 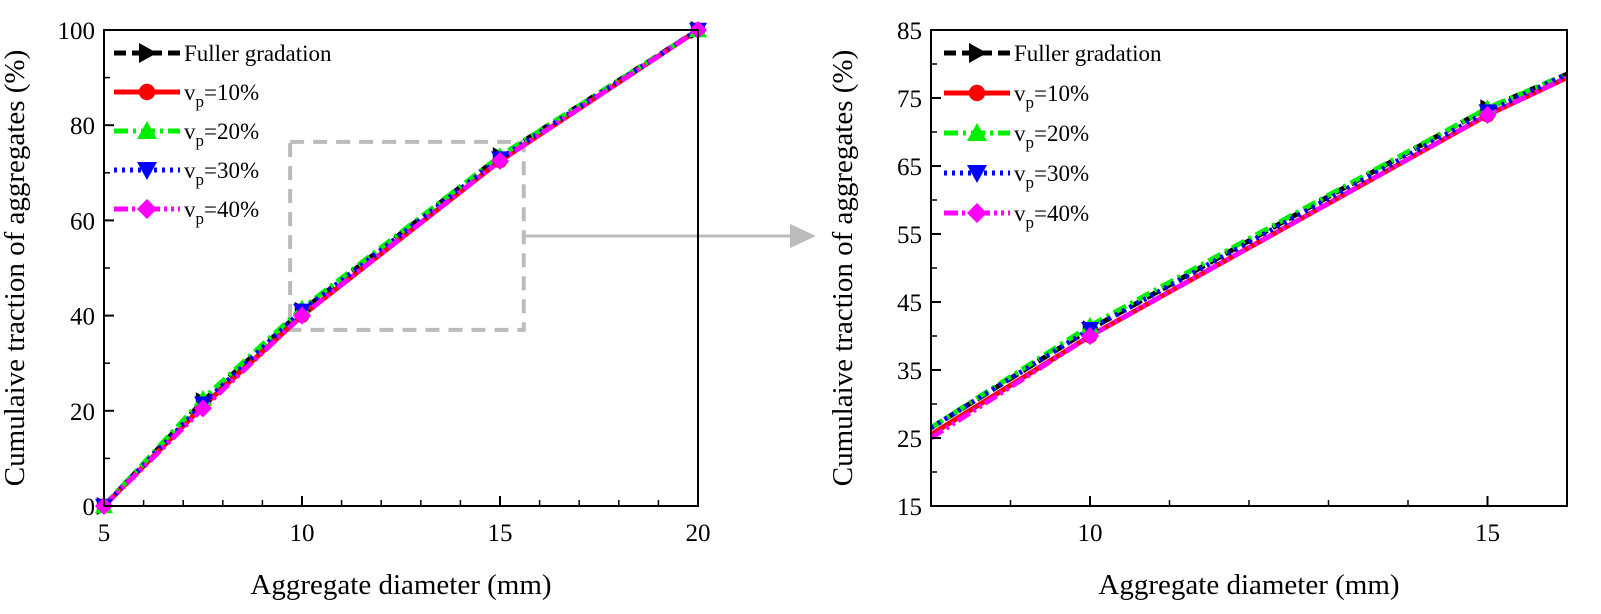 I want to click on legend-label: Fuller gradation, so click(x=258, y=53).